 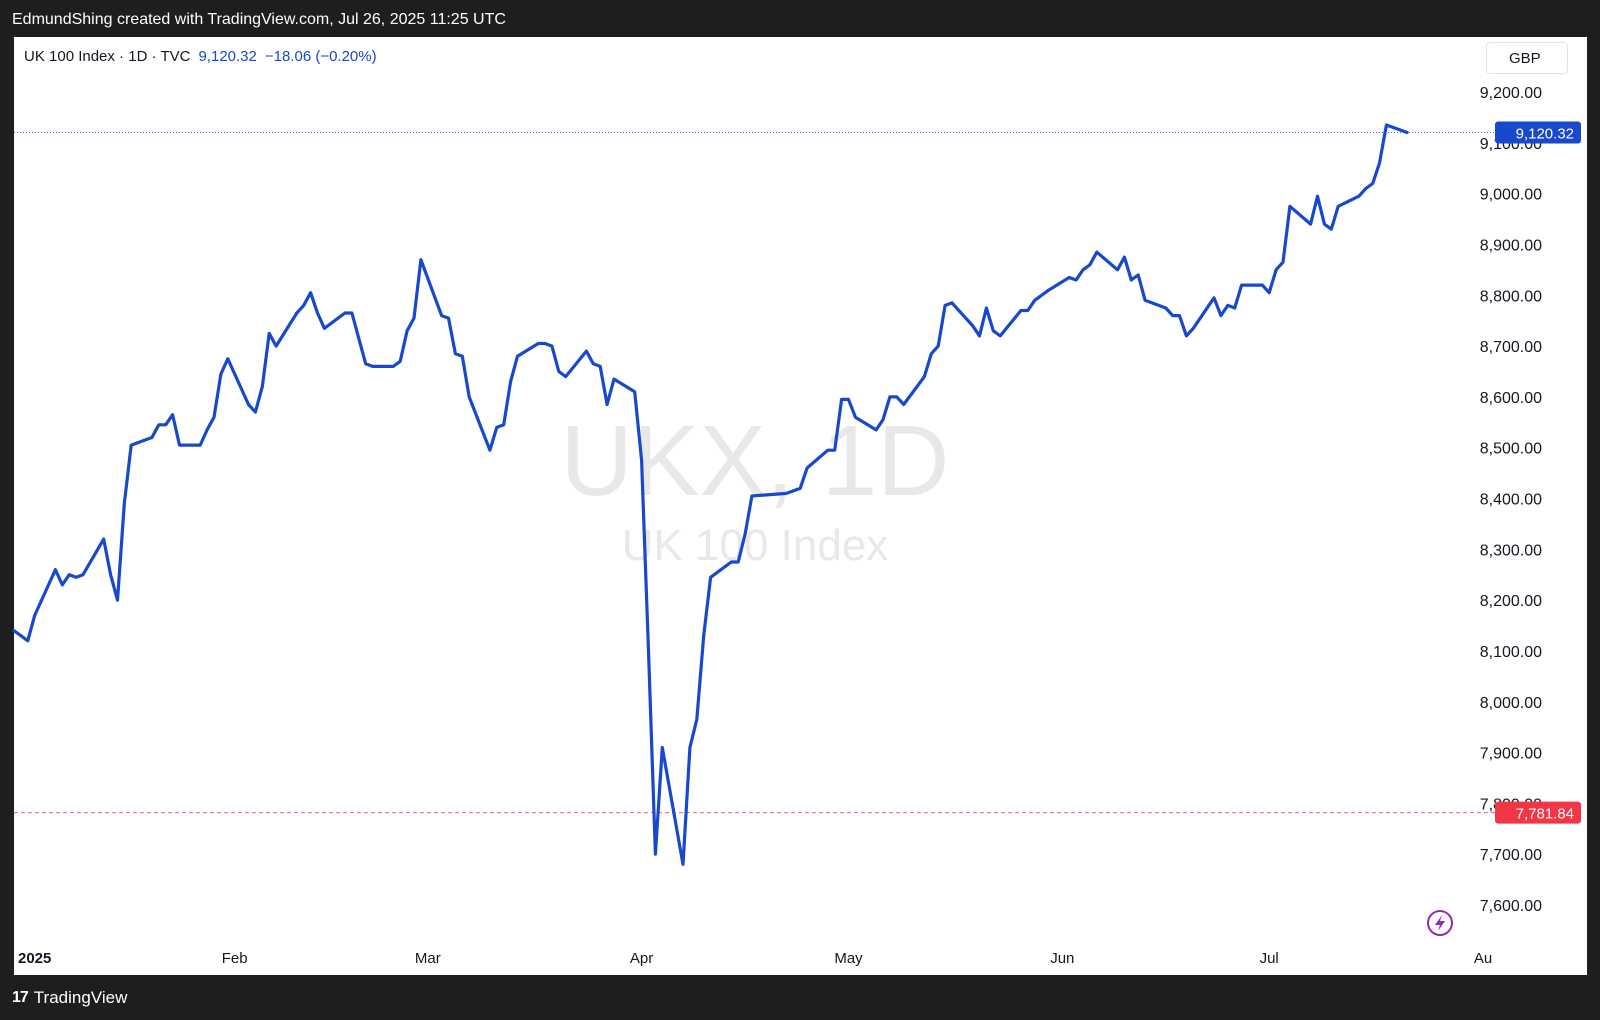 What do you see at coordinates (1511, 906) in the screenshot?
I see `y-tick-label: 7,600.00` at bounding box center [1511, 906].